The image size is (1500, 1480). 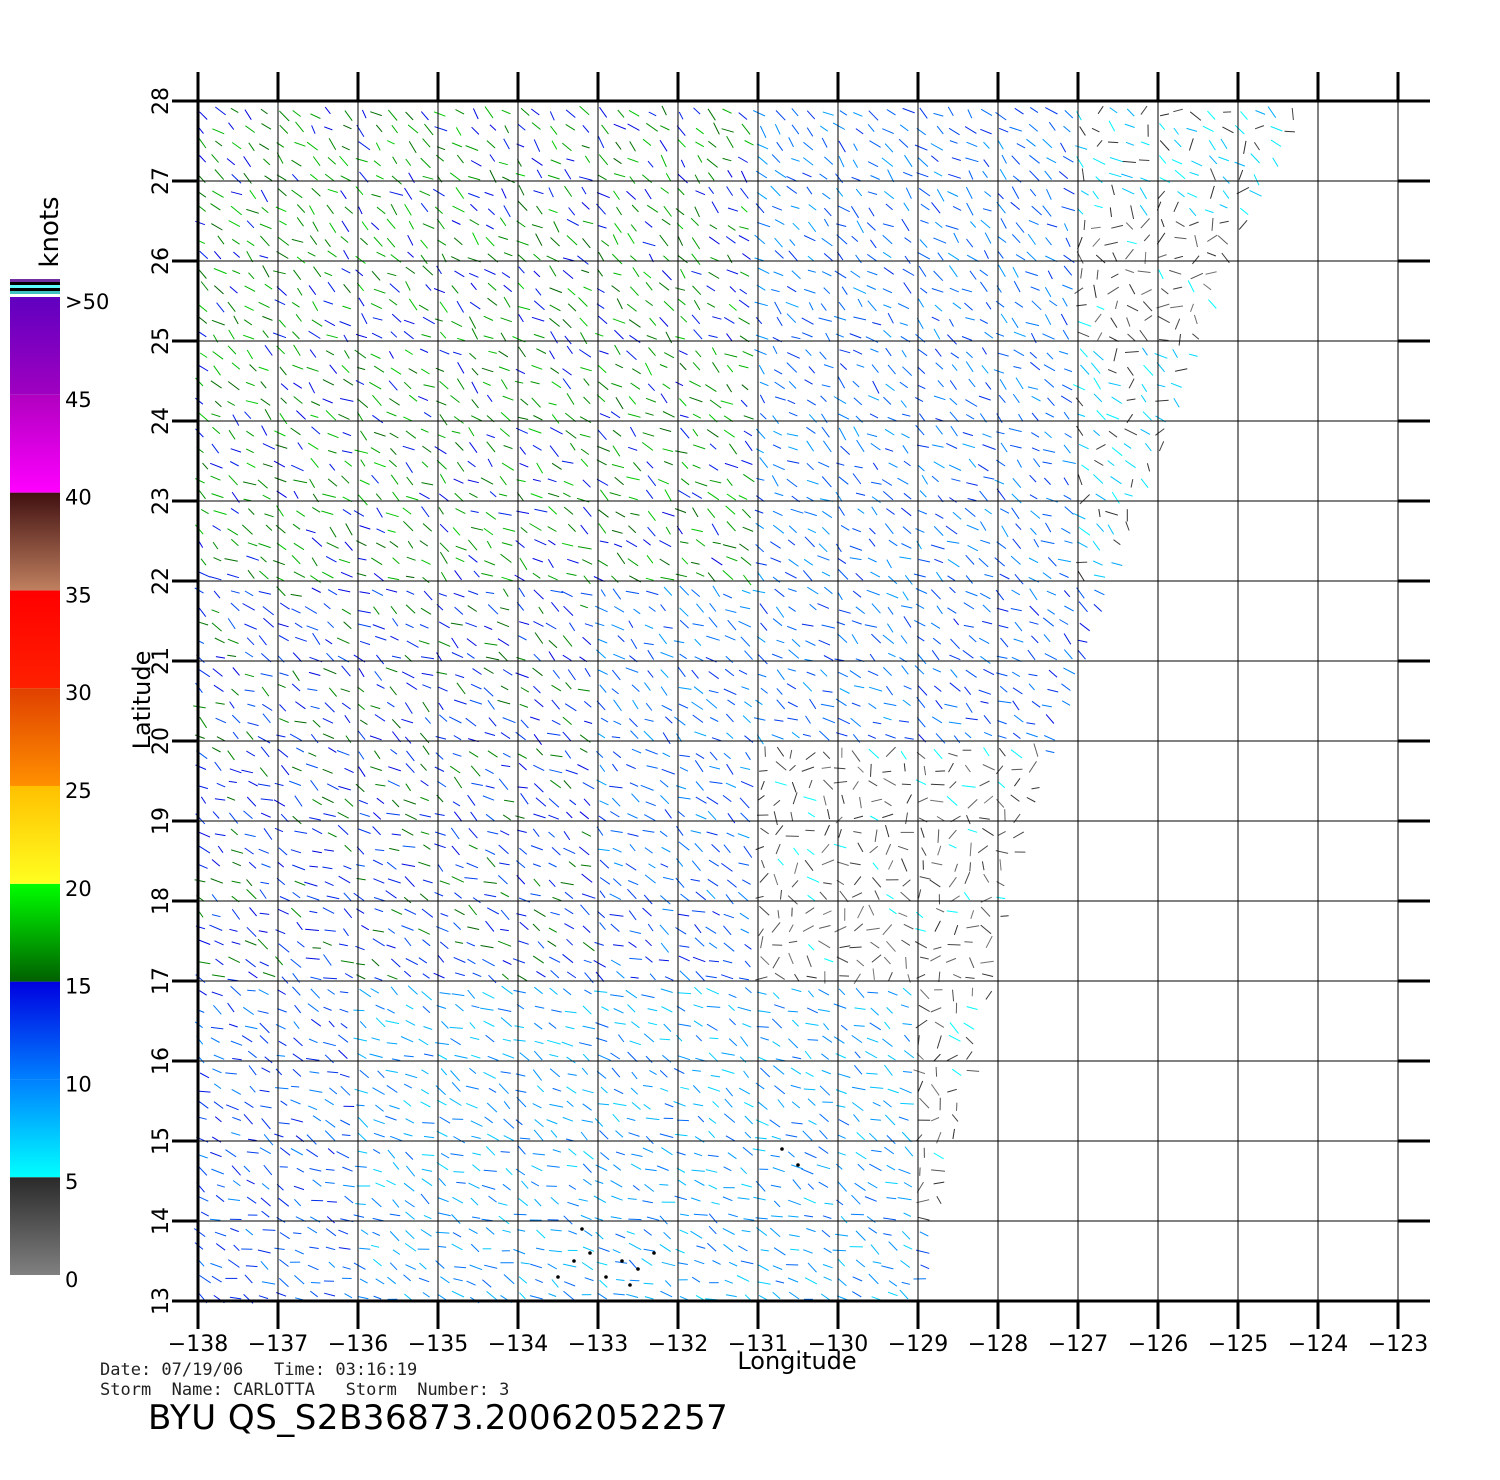 I want to click on y-tick-label: 14, so click(x=161, y=1221).